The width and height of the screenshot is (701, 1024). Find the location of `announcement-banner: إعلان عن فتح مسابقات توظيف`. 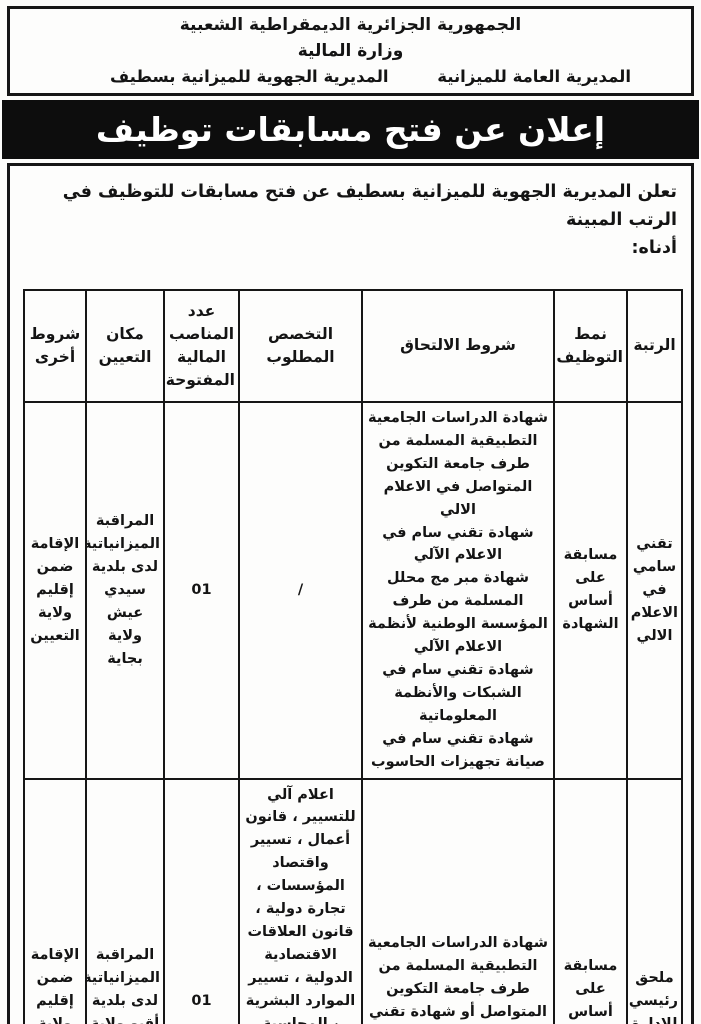

announcement-banner: إعلان عن فتح مسابقات توظيف is located at coordinates (350, 129).